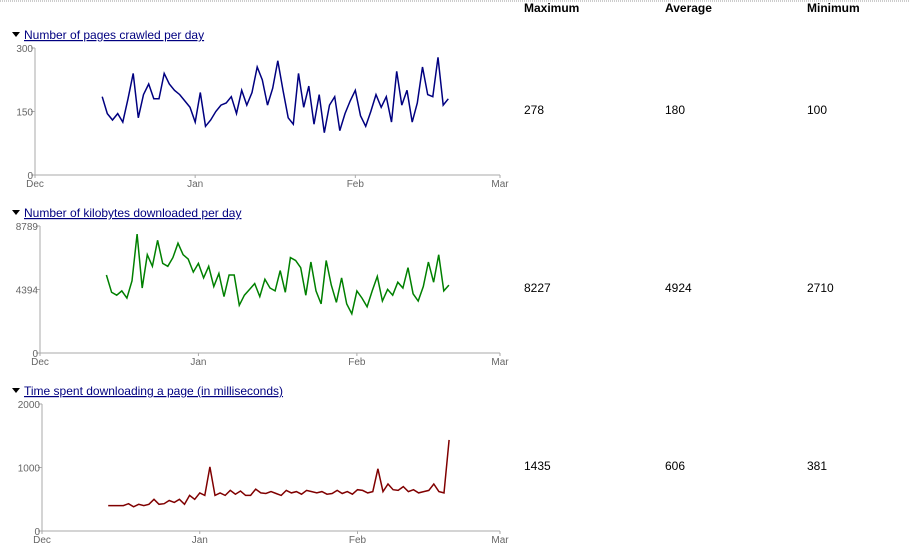  Describe the element at coordinates (675, 110) in the screenshot. I see `stat-value: 180` at that location.